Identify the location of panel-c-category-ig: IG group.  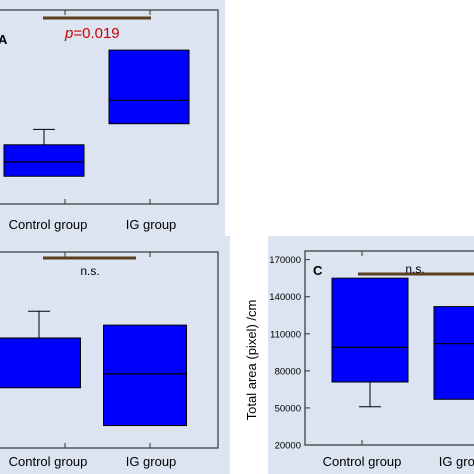
(456, 461).